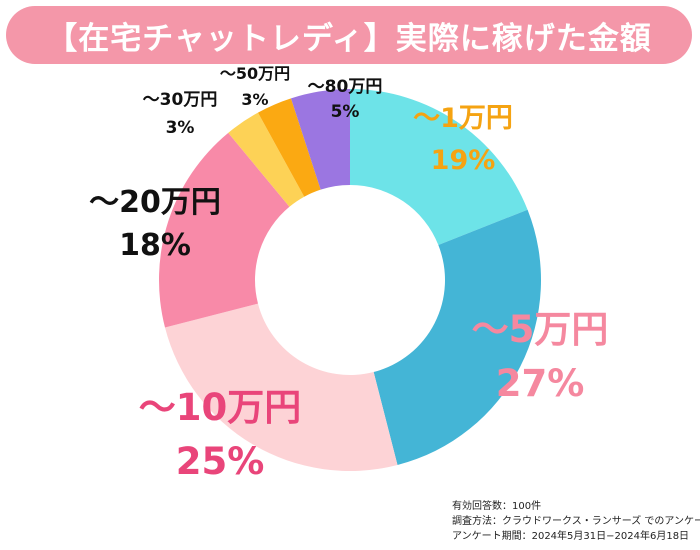  Describe the element at coordinates (345, 87) in the screenshot. I see `slice-category-label-7: 〜80万円` at that location.